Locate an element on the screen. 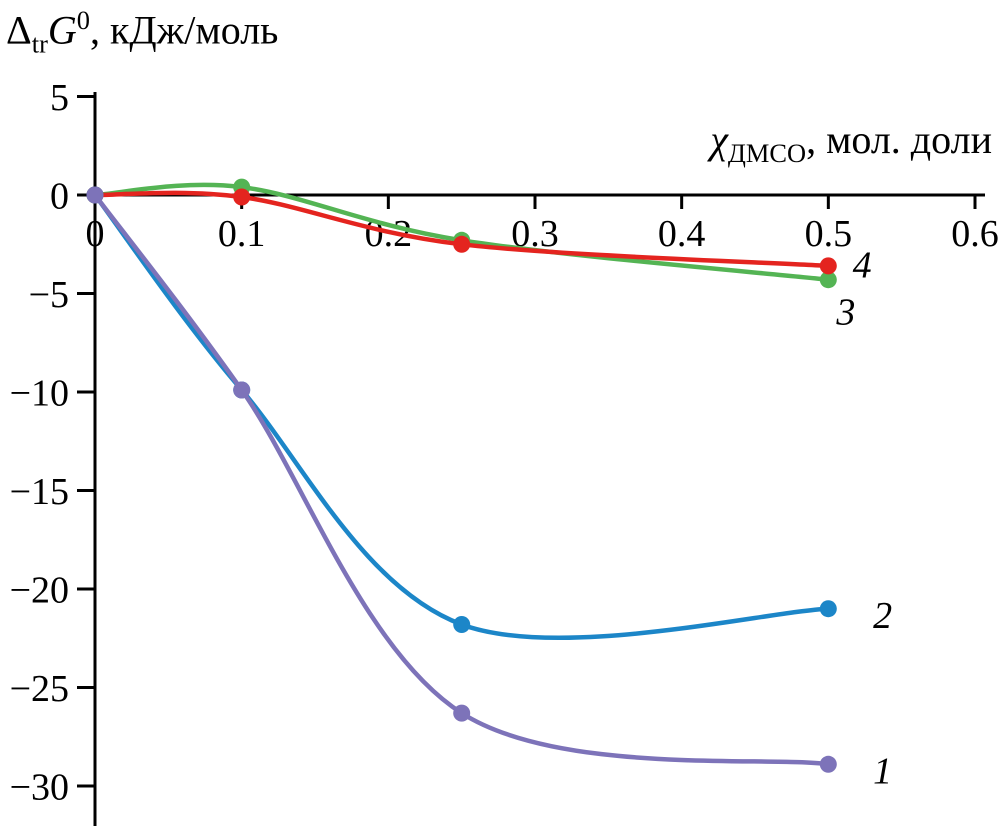 This screenshot has height=826, width=1000. y-title-superscript: 0 is located at coordinates (83, 20).